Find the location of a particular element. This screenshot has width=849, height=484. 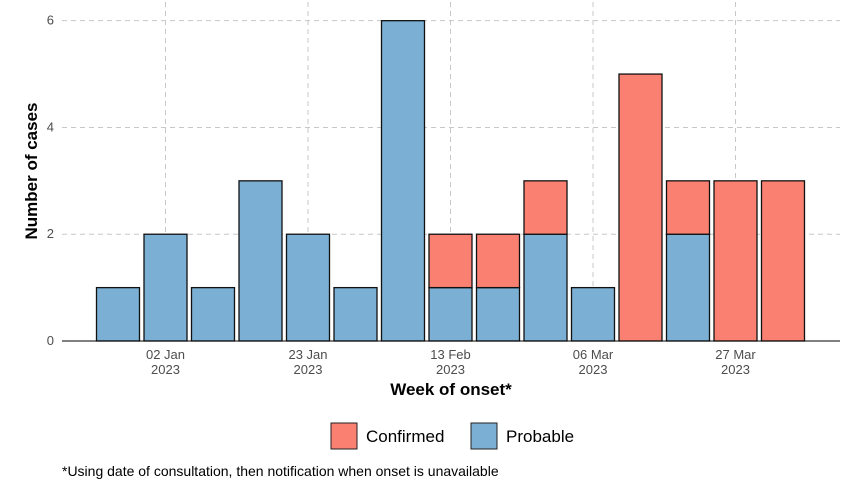

y-tick-label: 4 is located at coordinates (50, 126).